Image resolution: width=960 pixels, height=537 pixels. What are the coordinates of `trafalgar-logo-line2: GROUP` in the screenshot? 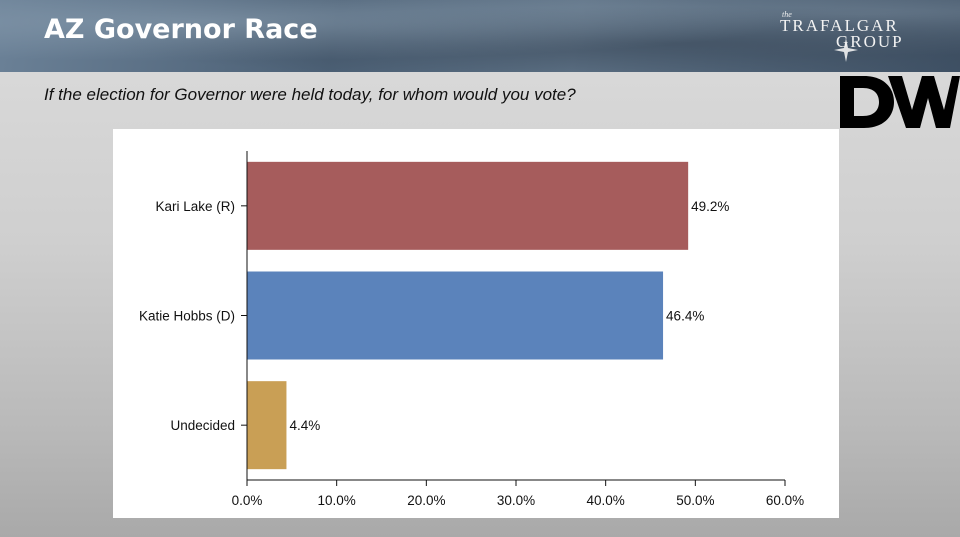 It's located at (870, 41).